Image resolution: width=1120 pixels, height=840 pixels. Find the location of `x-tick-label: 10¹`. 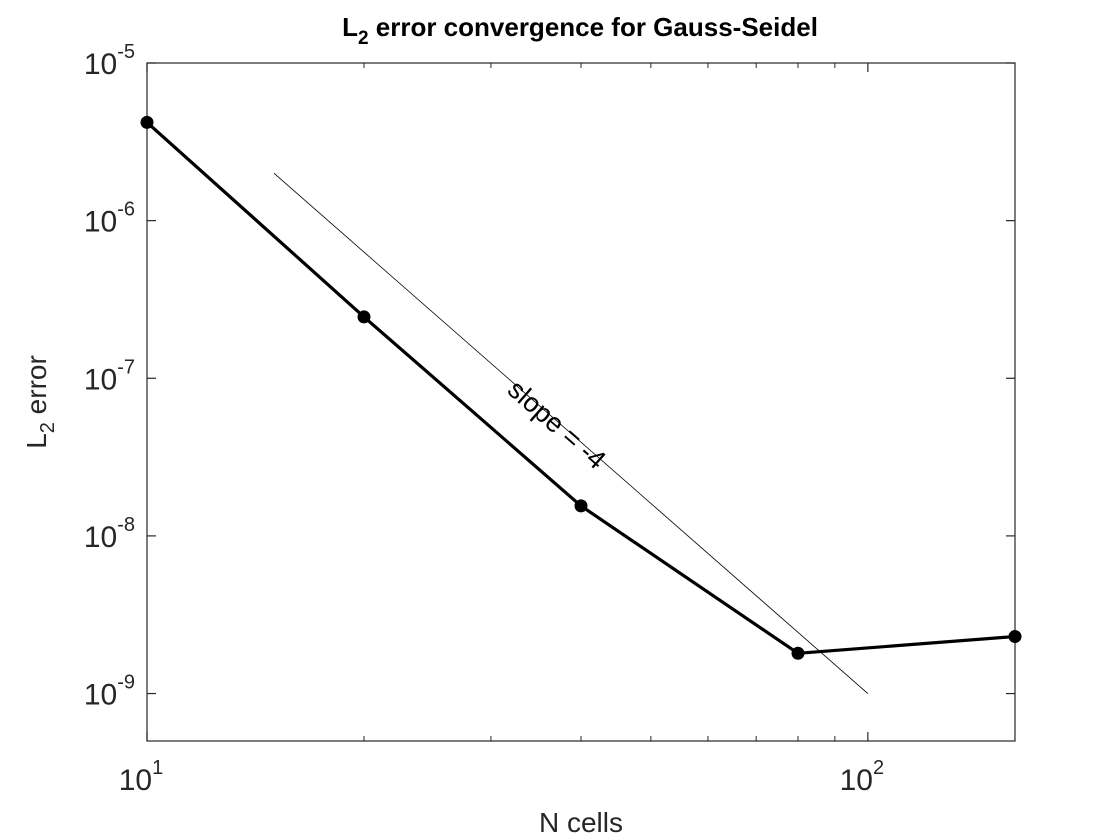

x-tick-label: 10¹ is located at coordinates (141, 777).